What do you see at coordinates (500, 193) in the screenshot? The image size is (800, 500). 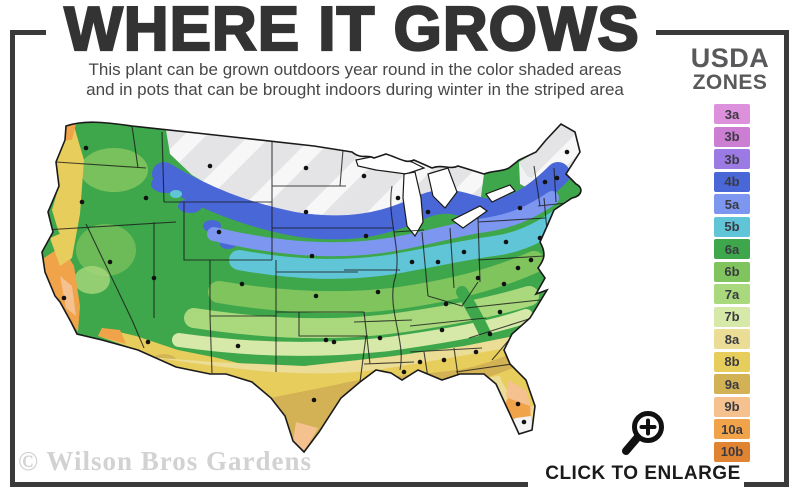 I see `lake-ontario` at bounding box center [500, 193].